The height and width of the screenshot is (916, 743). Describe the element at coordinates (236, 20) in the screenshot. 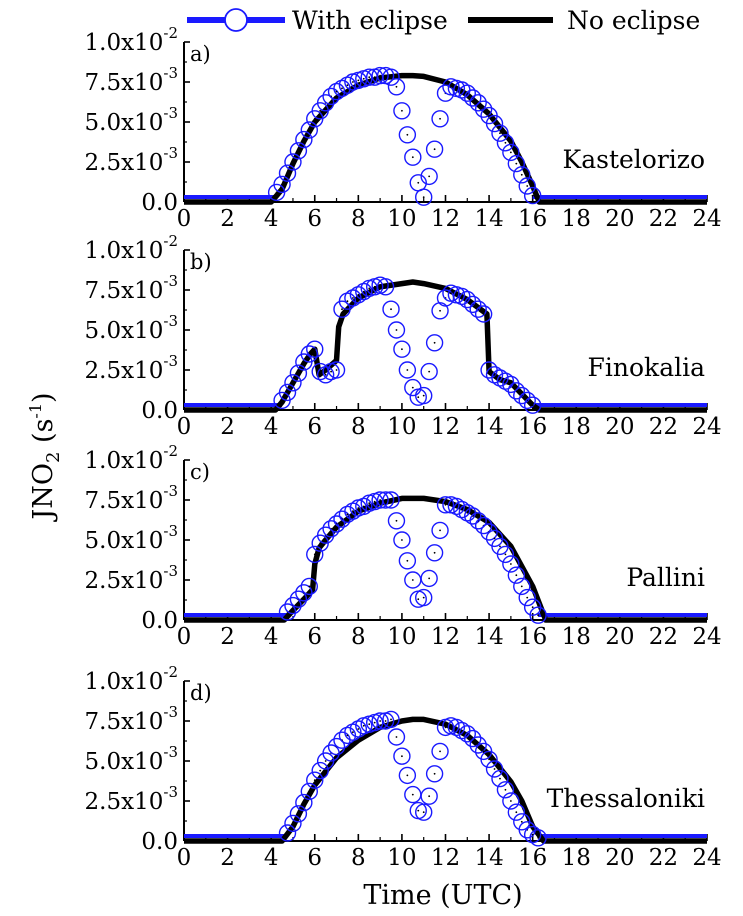

I see `legend-swatch-with-eclipse-marker` at that location.